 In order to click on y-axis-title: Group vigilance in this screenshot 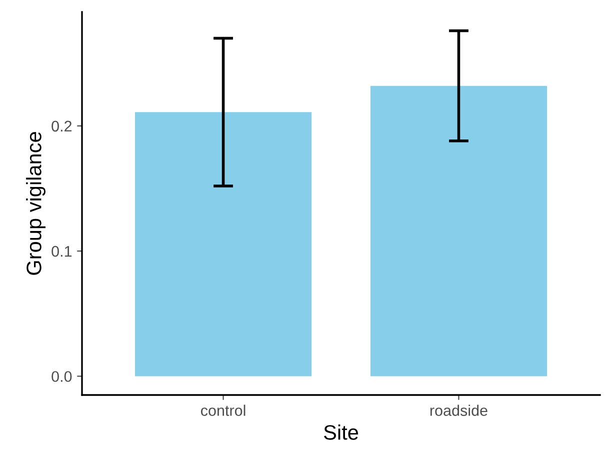, I will do `click(36, 203)`.